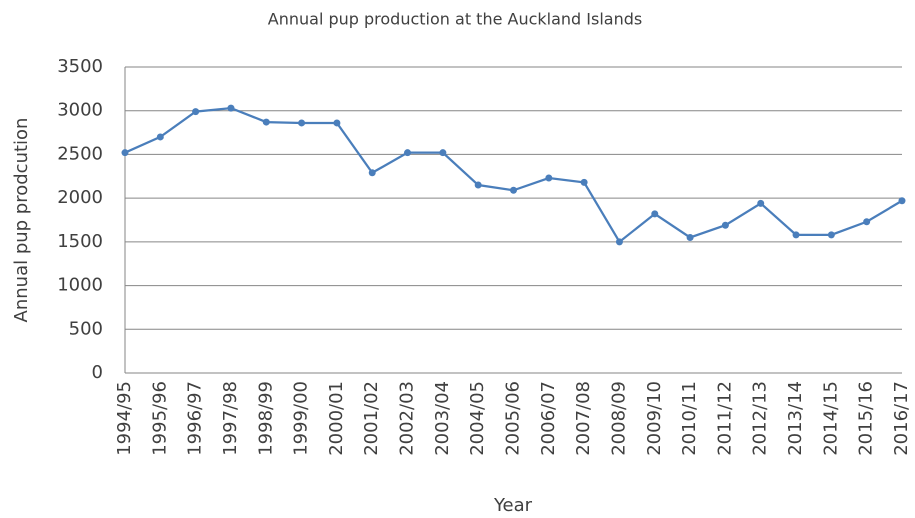 The height and width of the screenshot is (518, 915). What do you see at coordinates (80, 153) in the screenshot?
I see `y-tick-label: 2500` at bounding box center [80, 153].